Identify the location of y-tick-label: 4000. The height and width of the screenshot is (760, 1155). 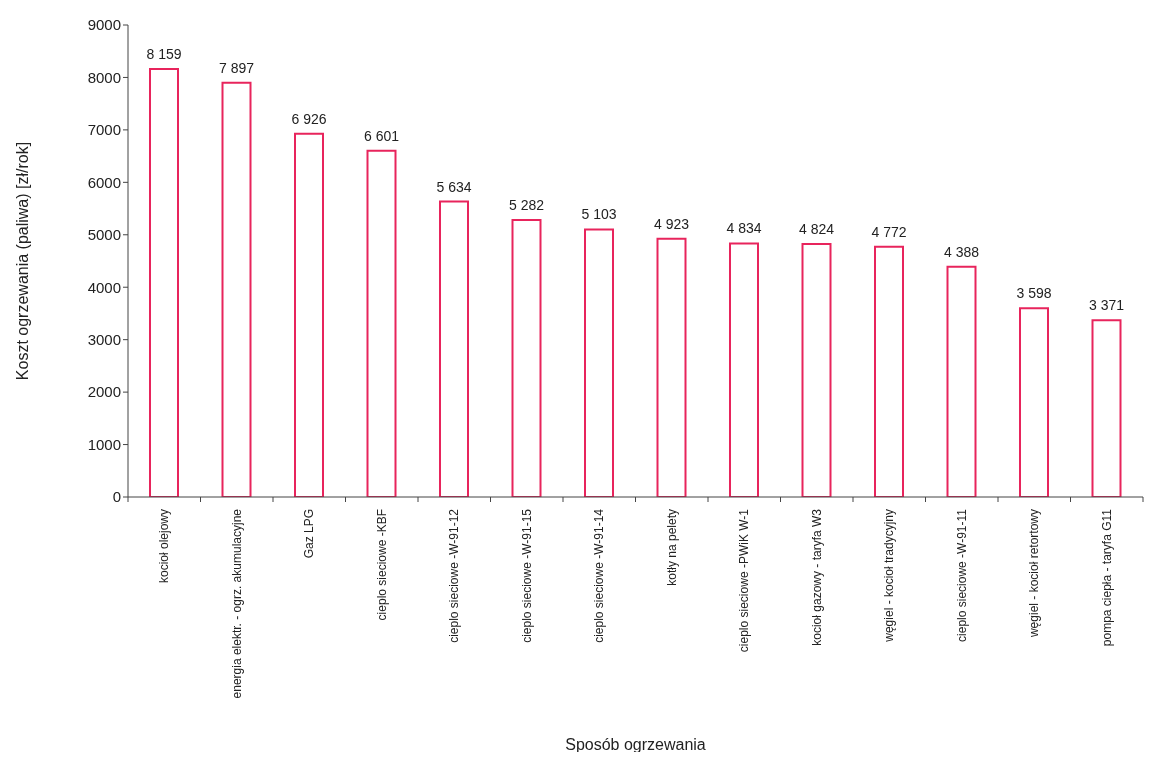
(104, 287).